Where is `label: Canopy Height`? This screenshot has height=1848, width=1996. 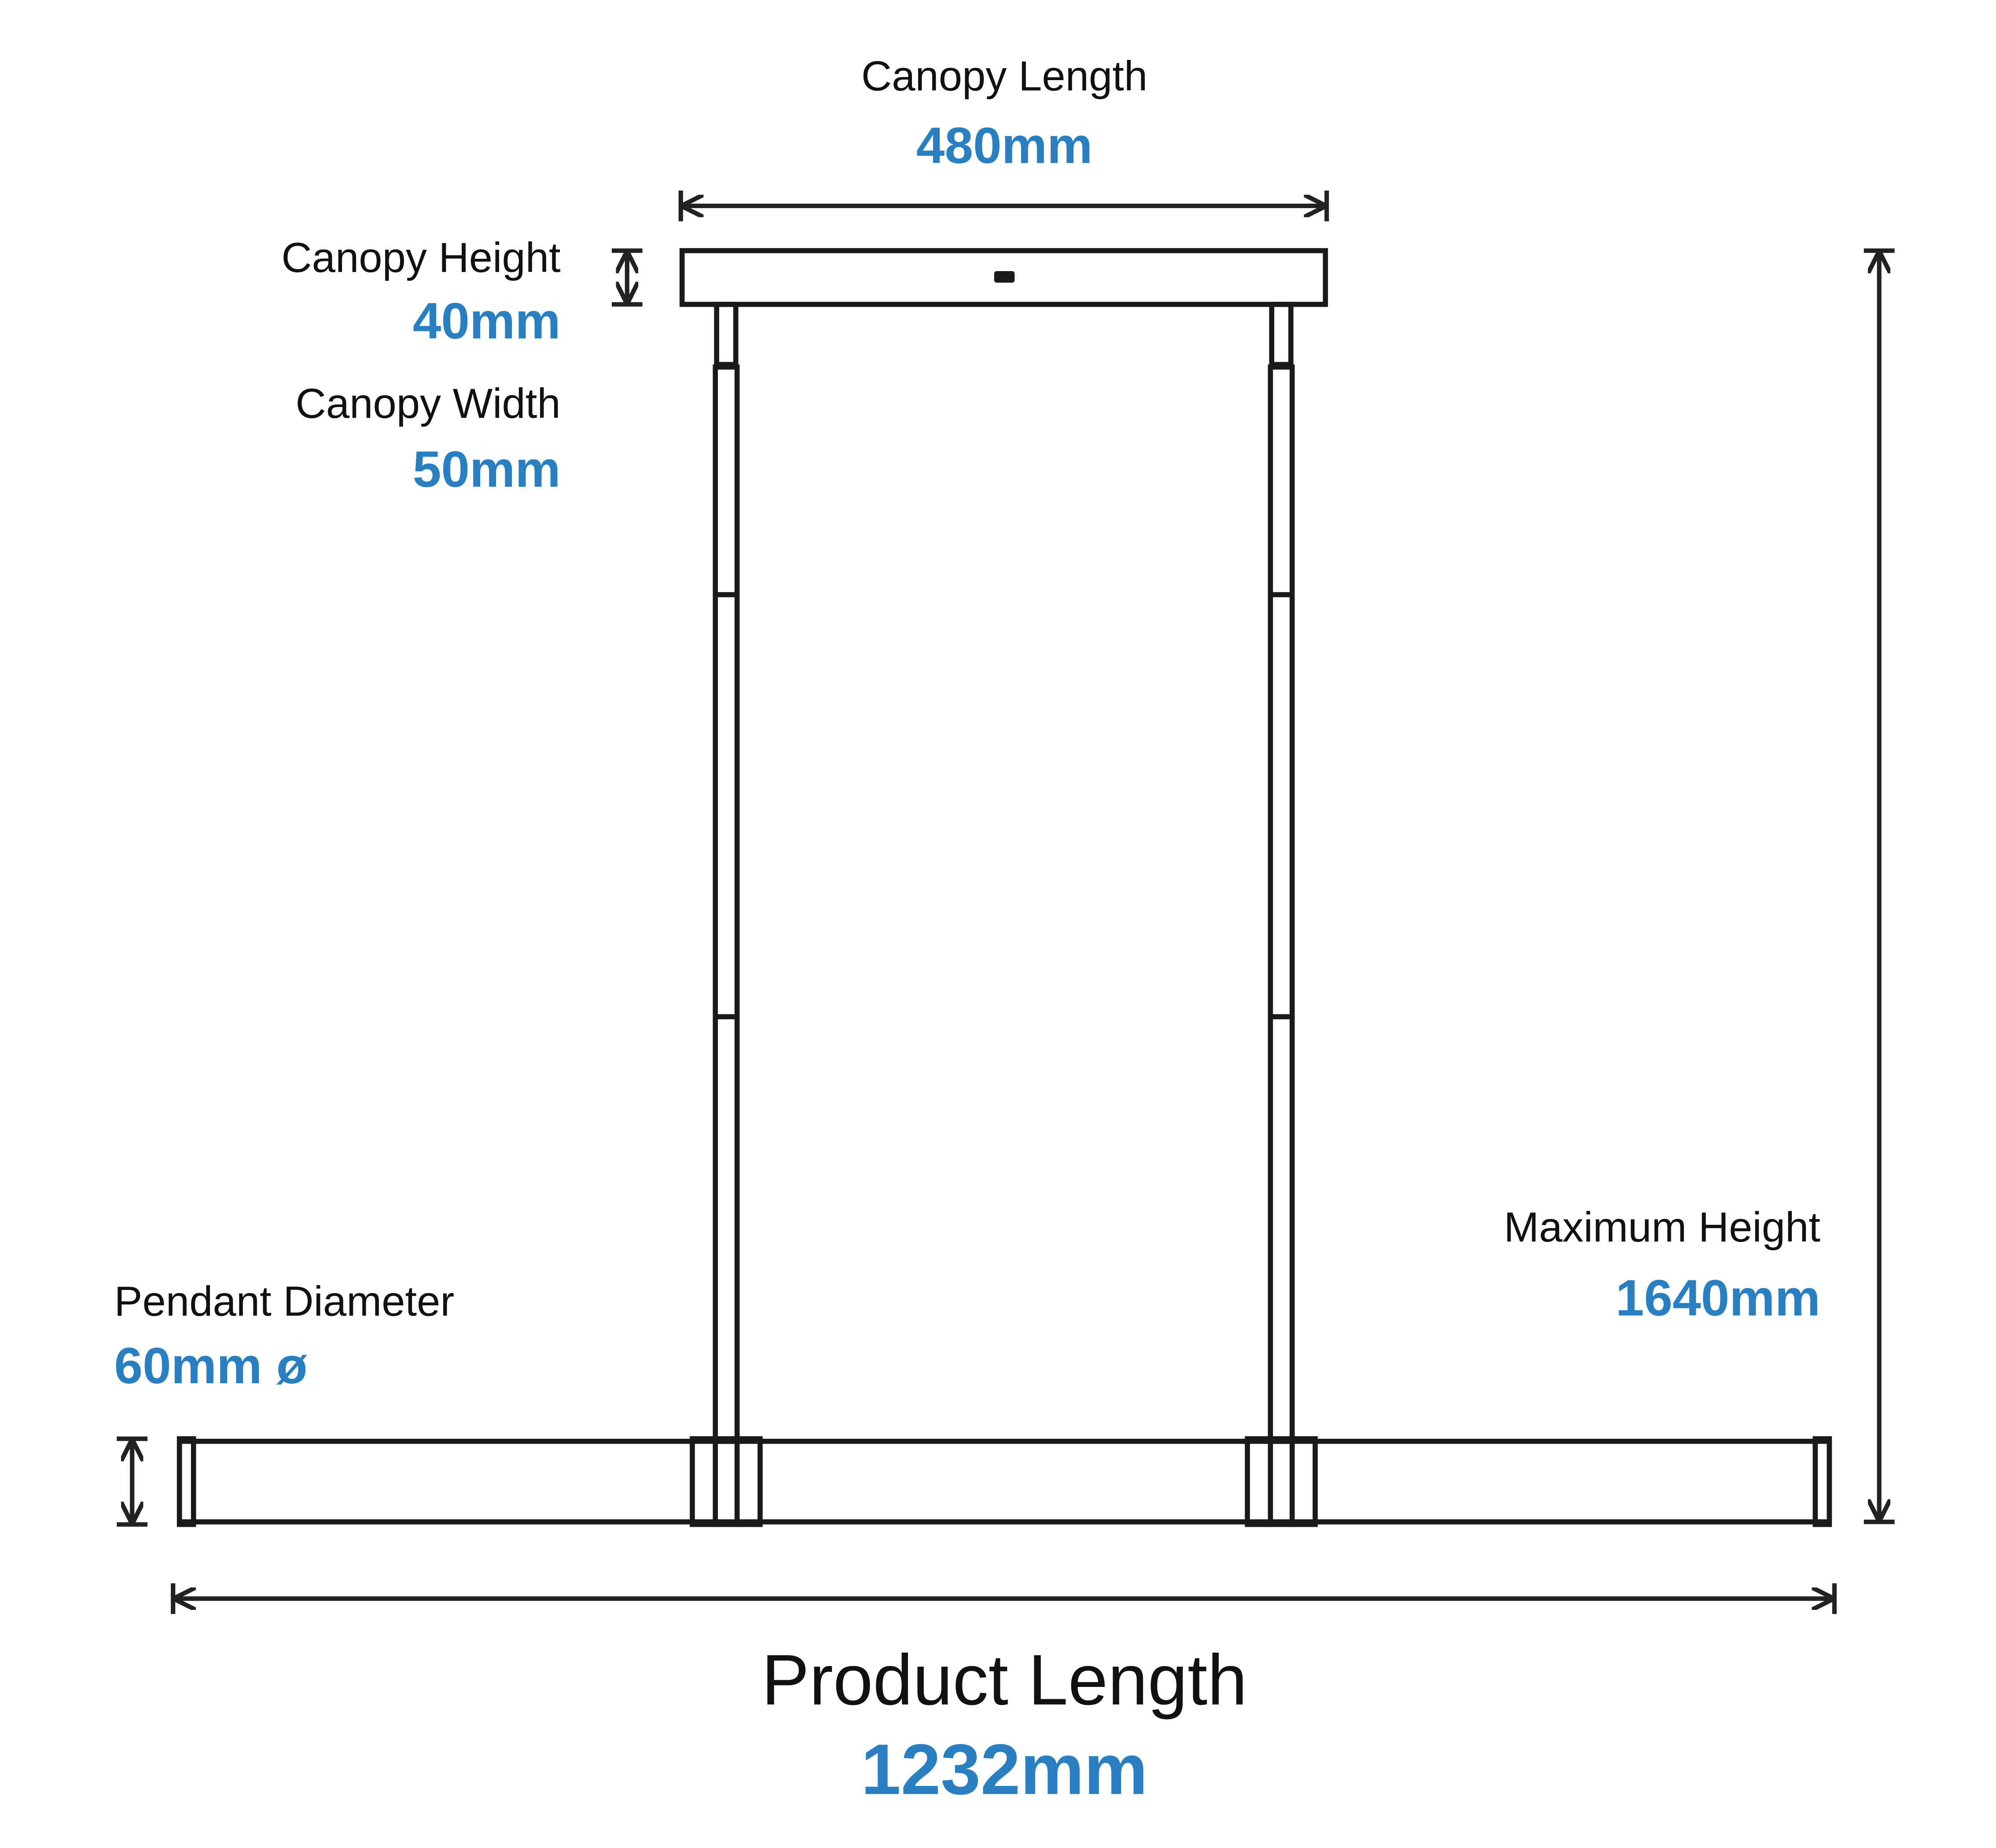 label: Canopy Height is located at coordinates (420, 258).